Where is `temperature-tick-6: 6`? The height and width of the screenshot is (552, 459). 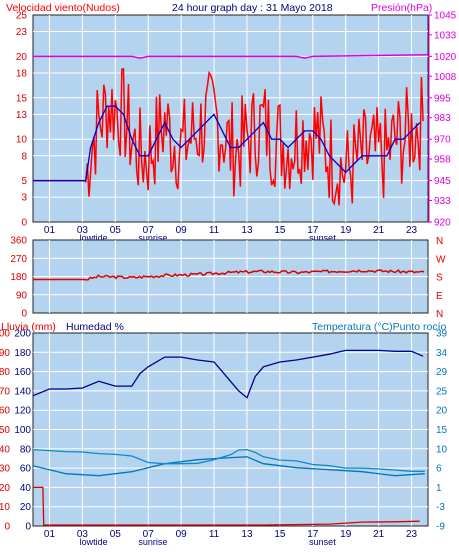
temperature-tick-6: 6 is located at coordinates (439, 469).